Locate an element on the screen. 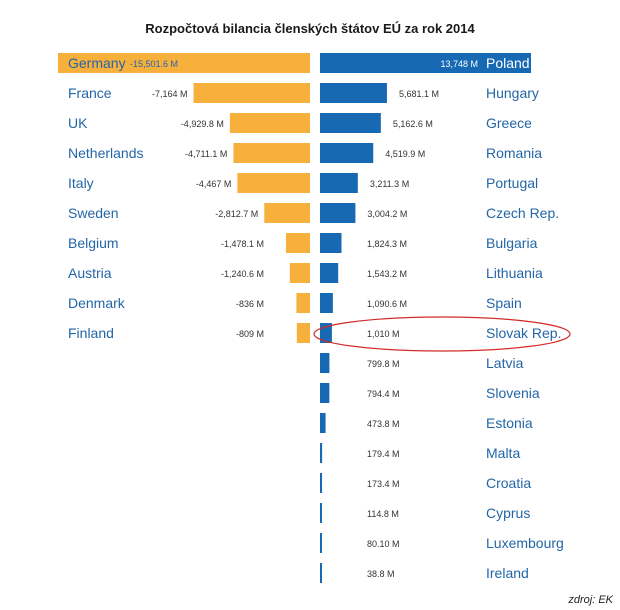  bar-slovak-rep is located at coordinates (326, 333).